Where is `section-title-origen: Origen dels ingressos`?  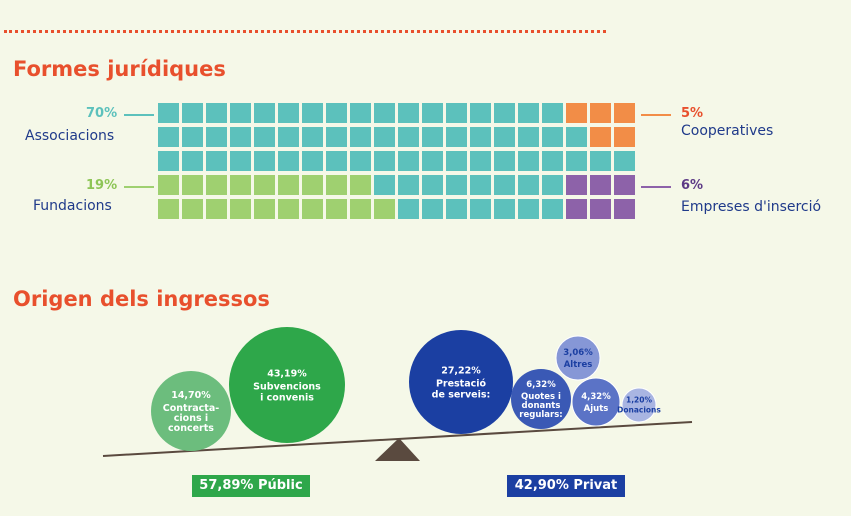 section-title-origen: Origen dels ingressos is located at coordinates (141, 299).